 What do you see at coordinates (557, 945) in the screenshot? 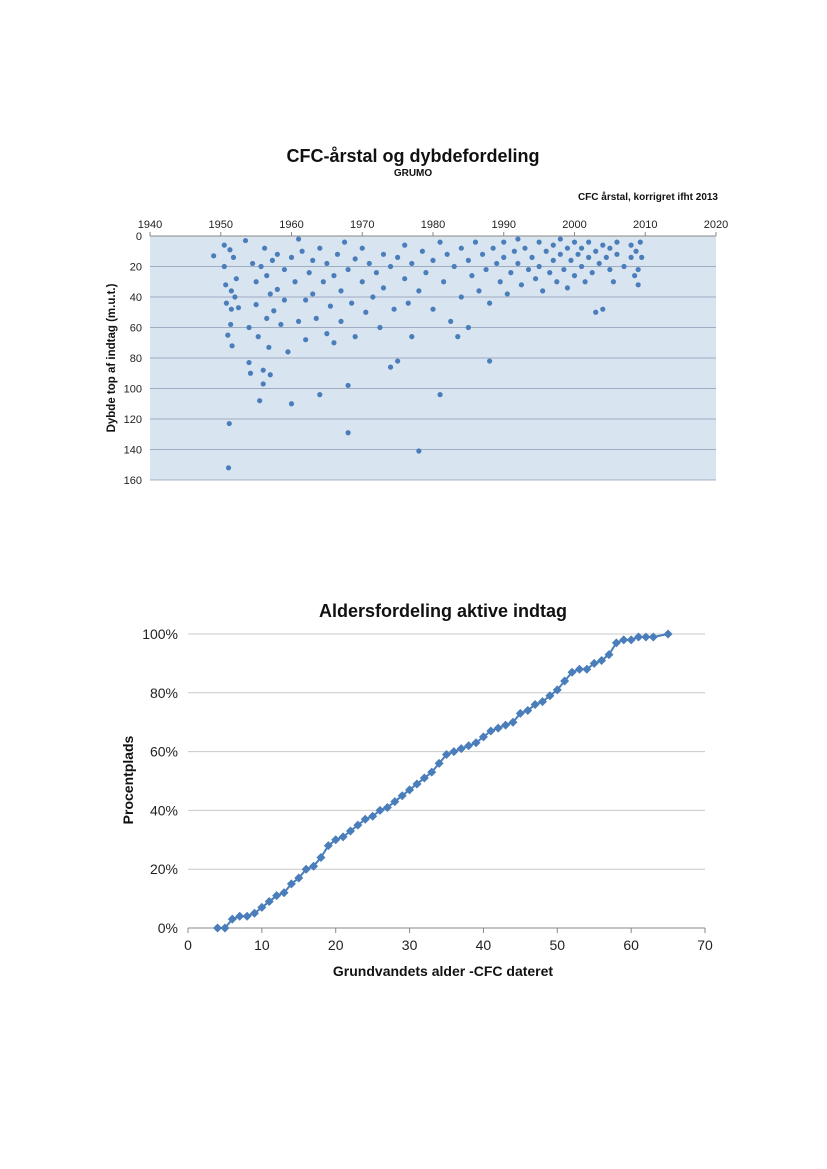
I see `chart2-x-tick-label: 50` at bounding box center [557, 945].